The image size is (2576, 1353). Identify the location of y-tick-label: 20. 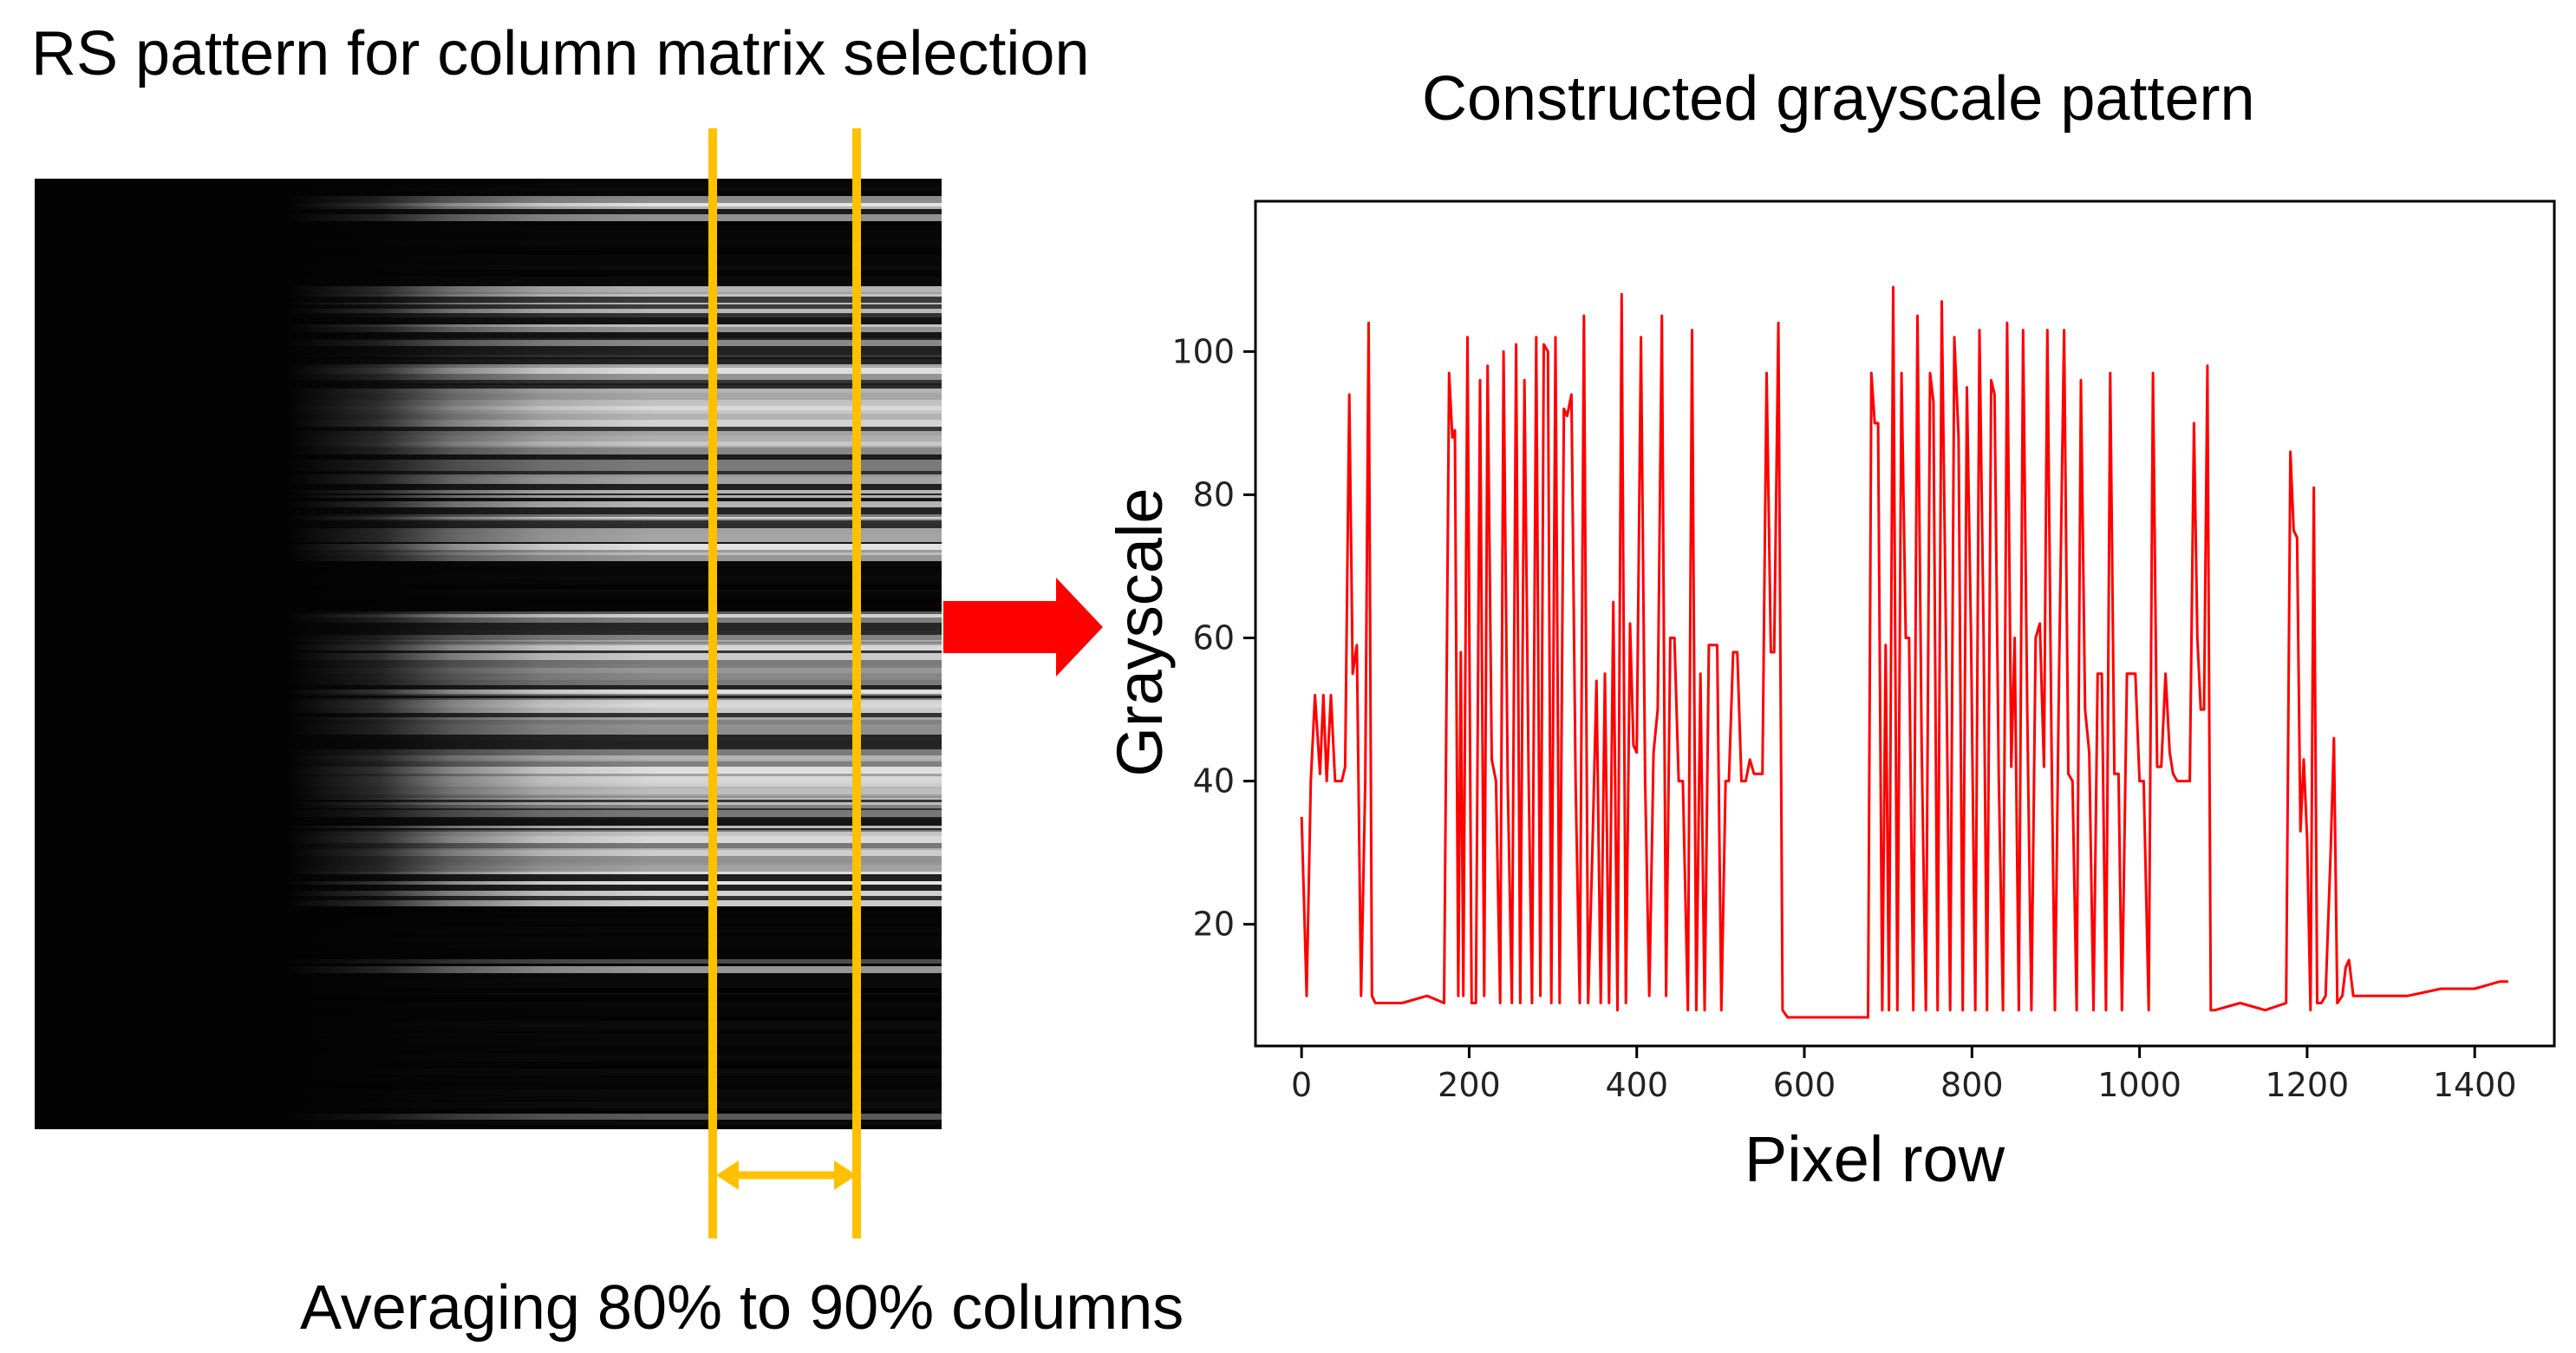
(1214, 925).